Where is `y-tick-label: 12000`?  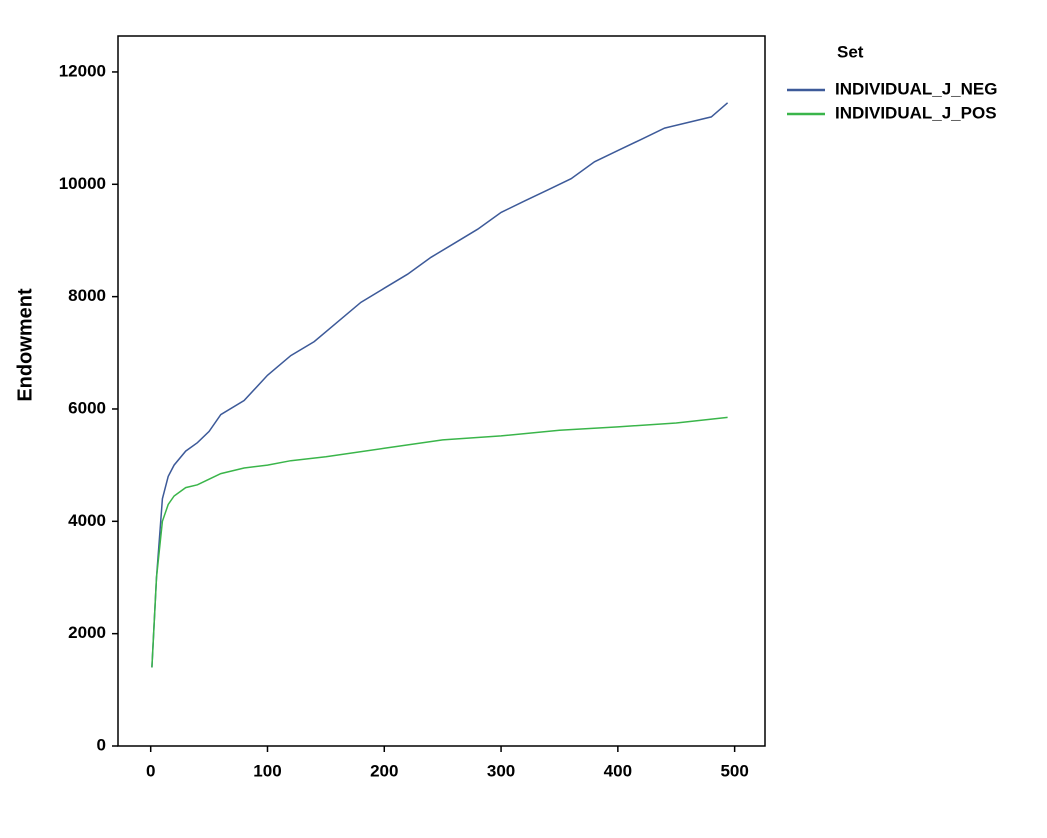
y-tick-label: 12000 is located at coordinates (82, 70).